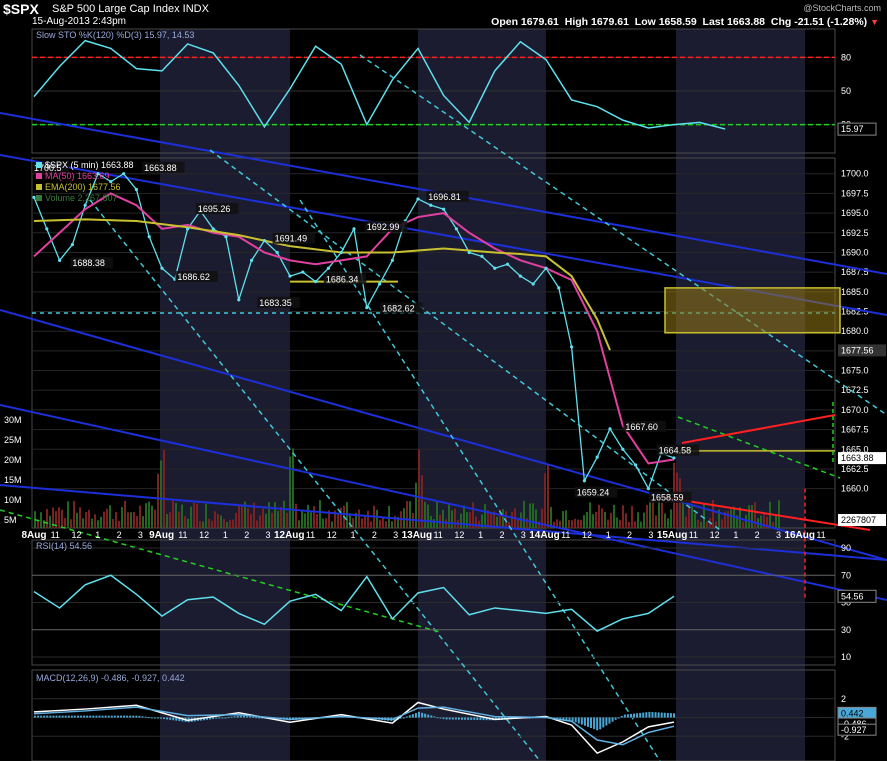 This screenshot has width=887, height=761. What do you see at coordinates (501, 535) in the screenshot?
I see `x-label-22: 2` at bounding box center [501, 535].